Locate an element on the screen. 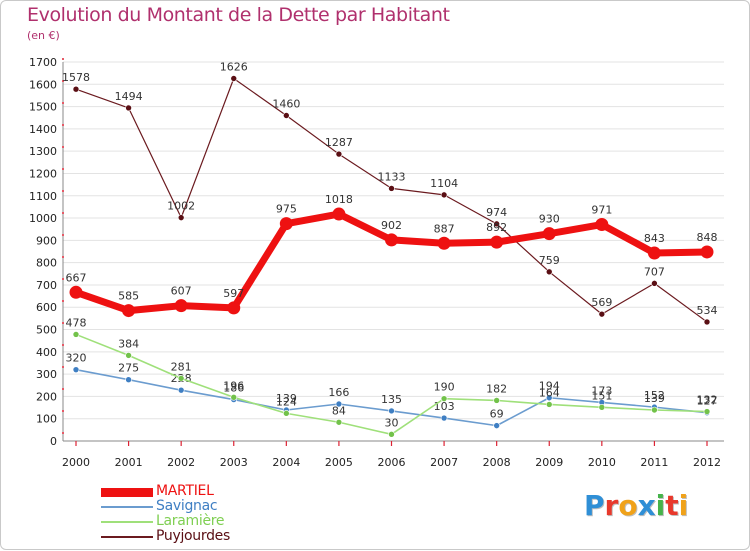 The width and height of the screenshot is (750, 551). data-label-larami-re: 132 is located at coordinates (707, 400).